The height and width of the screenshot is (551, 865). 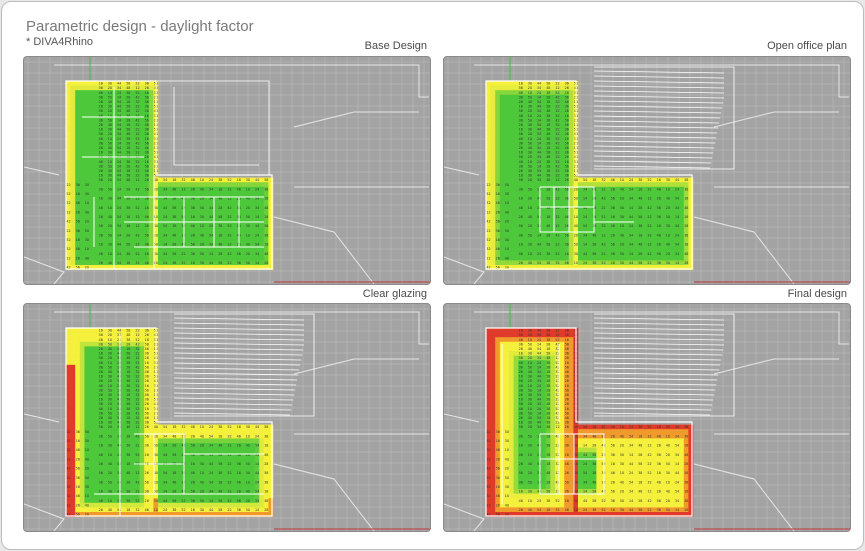 I want to click on panel-label-open-office-plan: Open office plan, so click(x=807, y=46).